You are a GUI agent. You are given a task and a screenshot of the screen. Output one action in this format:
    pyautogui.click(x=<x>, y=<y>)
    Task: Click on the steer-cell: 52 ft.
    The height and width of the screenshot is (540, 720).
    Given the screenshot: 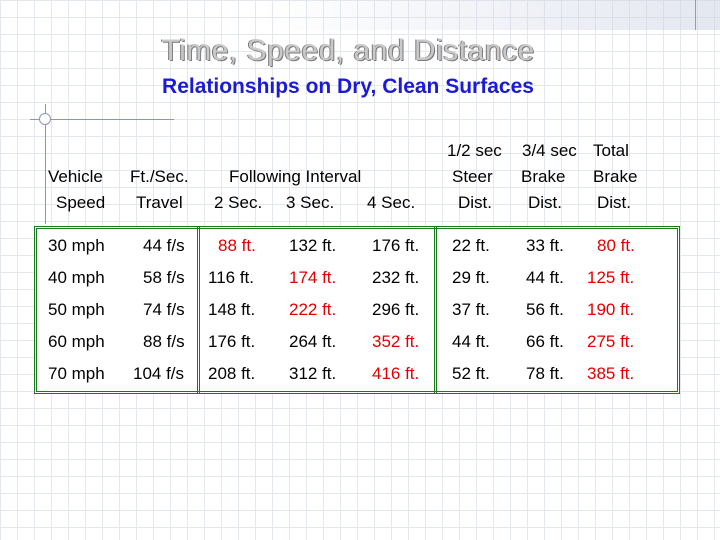 What is the action you would take?
    pyautogui.click(x=471, y=373)
    